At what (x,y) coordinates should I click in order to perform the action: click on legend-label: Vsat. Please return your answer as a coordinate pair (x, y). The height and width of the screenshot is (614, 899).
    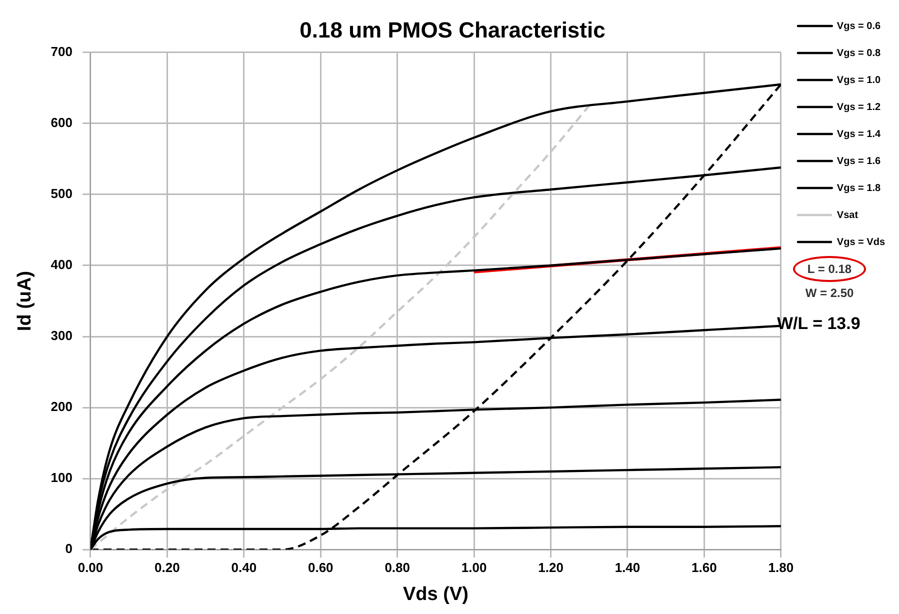
    Looking at the image, I should click on (847, 215).